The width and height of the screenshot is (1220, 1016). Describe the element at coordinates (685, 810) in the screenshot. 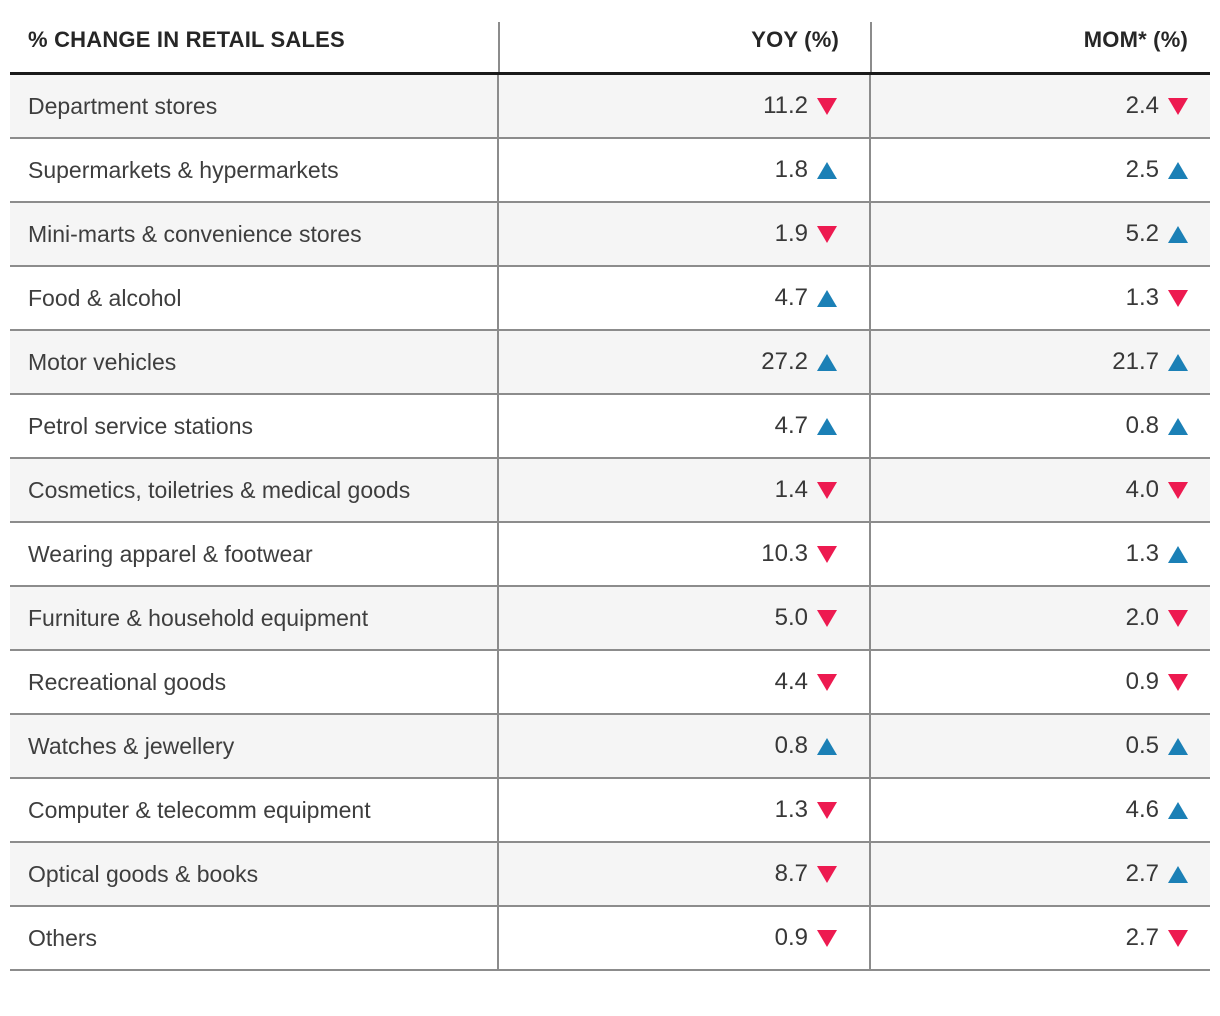

I see `yoy-cell: 1.3` at that location.